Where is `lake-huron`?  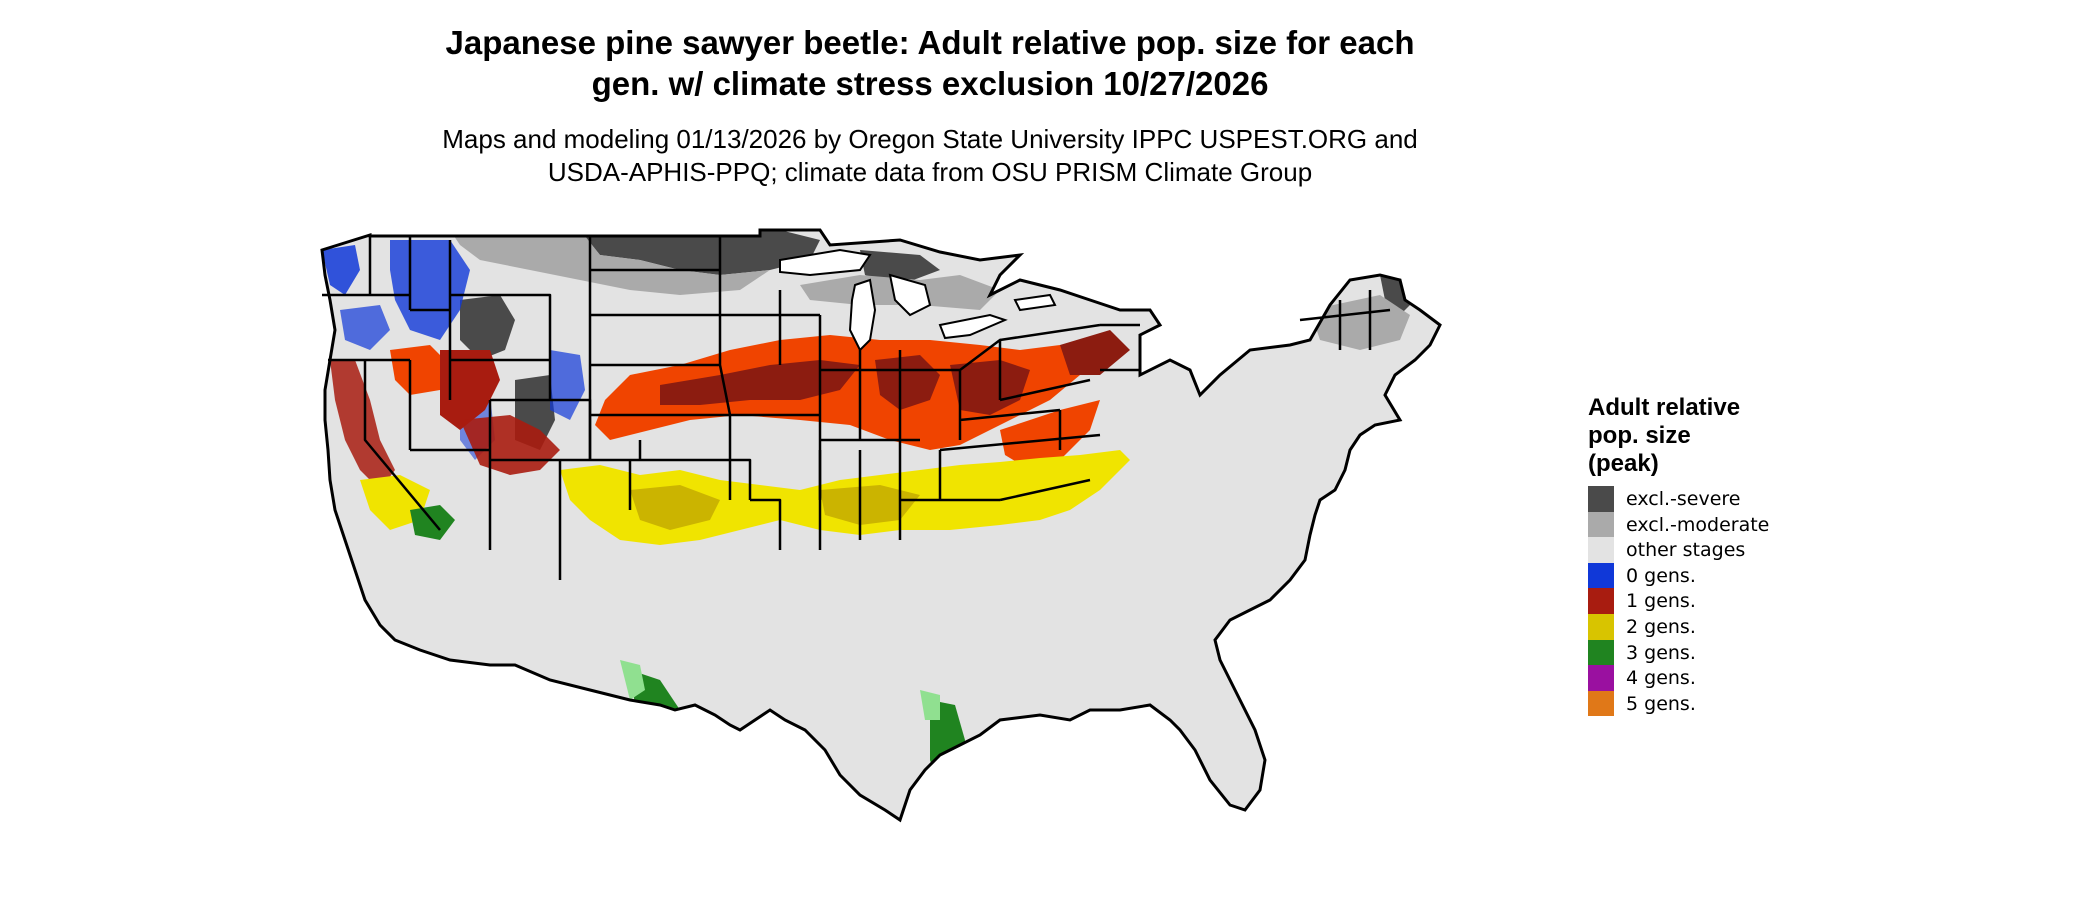
lake-huron is located at coordinates (910, 295).